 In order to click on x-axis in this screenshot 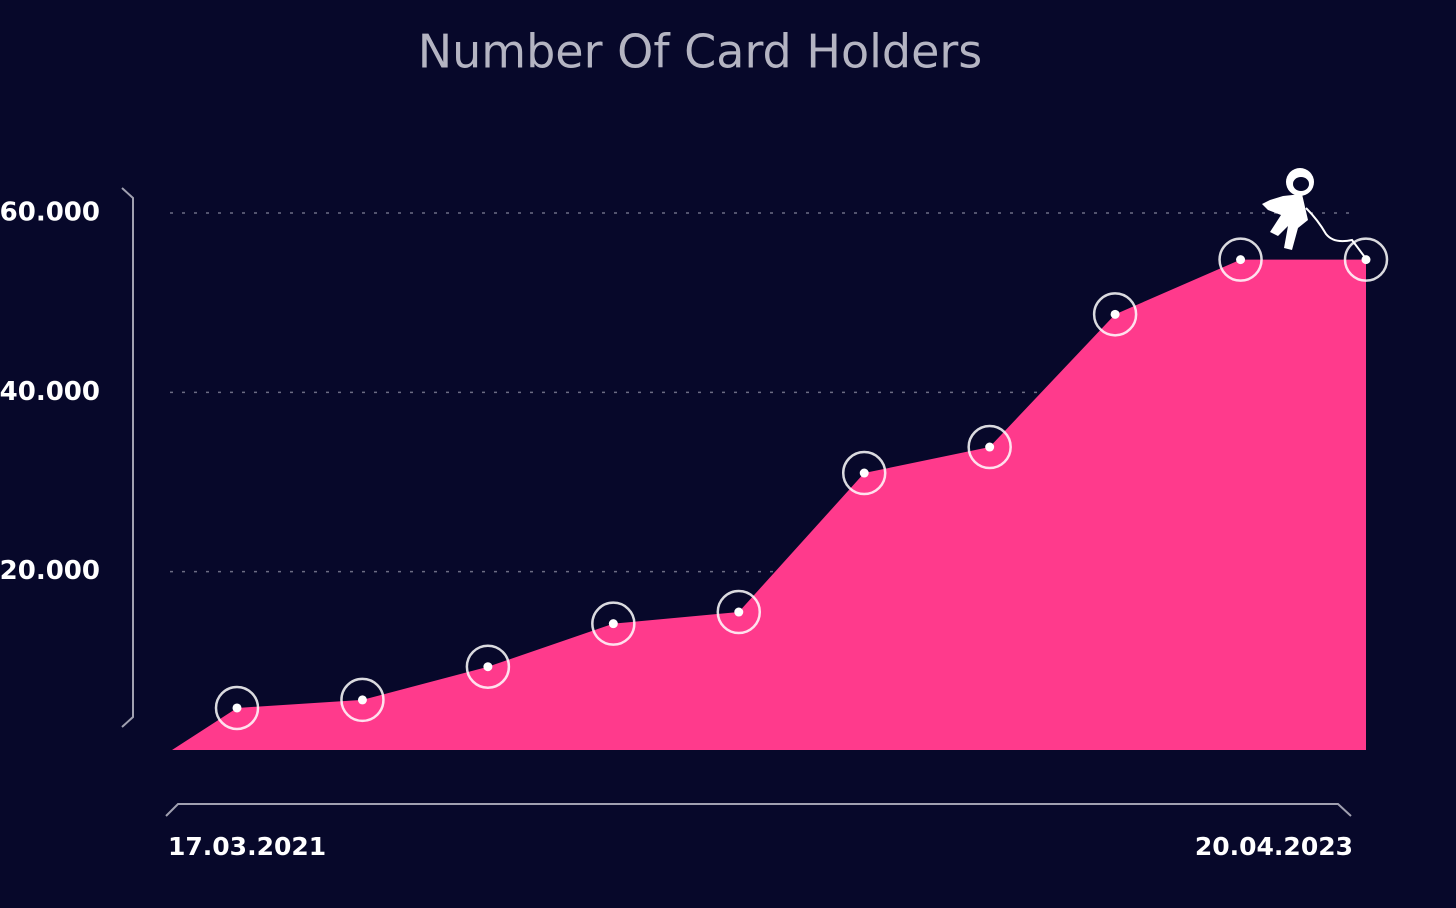, I will do `click(758, 810)`.